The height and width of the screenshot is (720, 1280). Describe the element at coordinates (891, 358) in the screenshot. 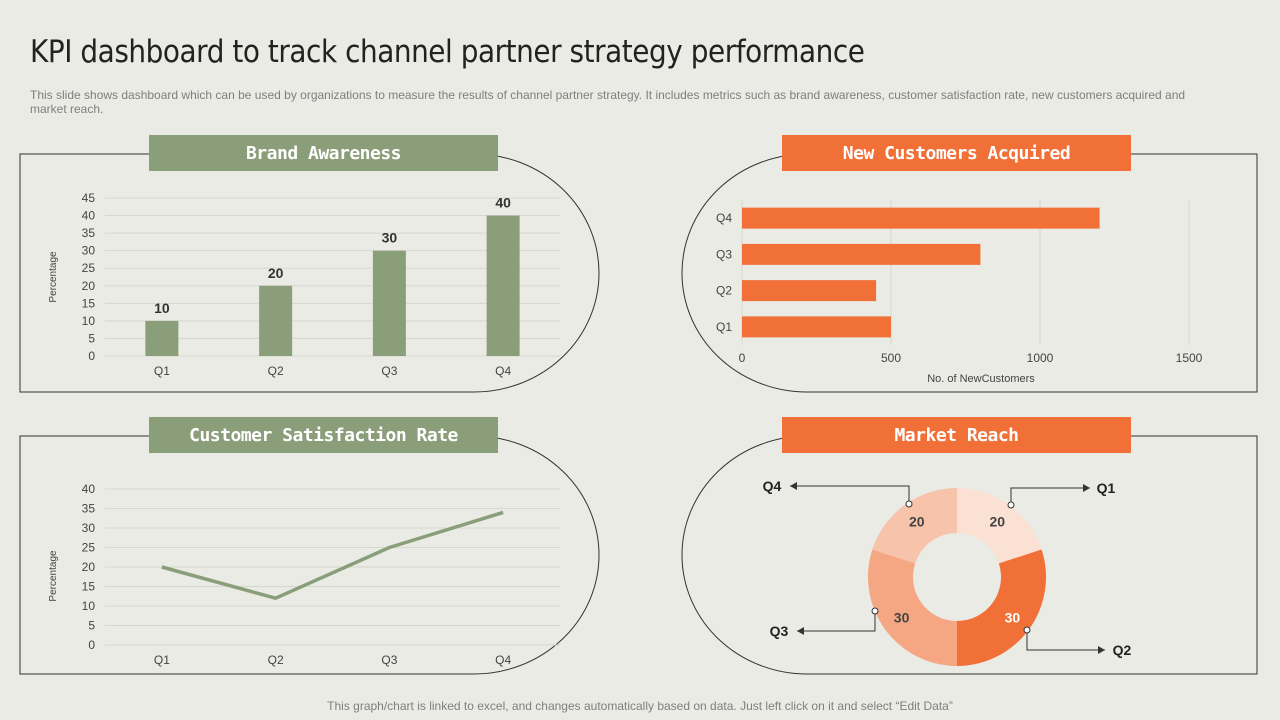

I see `x-tick-label: 500` at that location.